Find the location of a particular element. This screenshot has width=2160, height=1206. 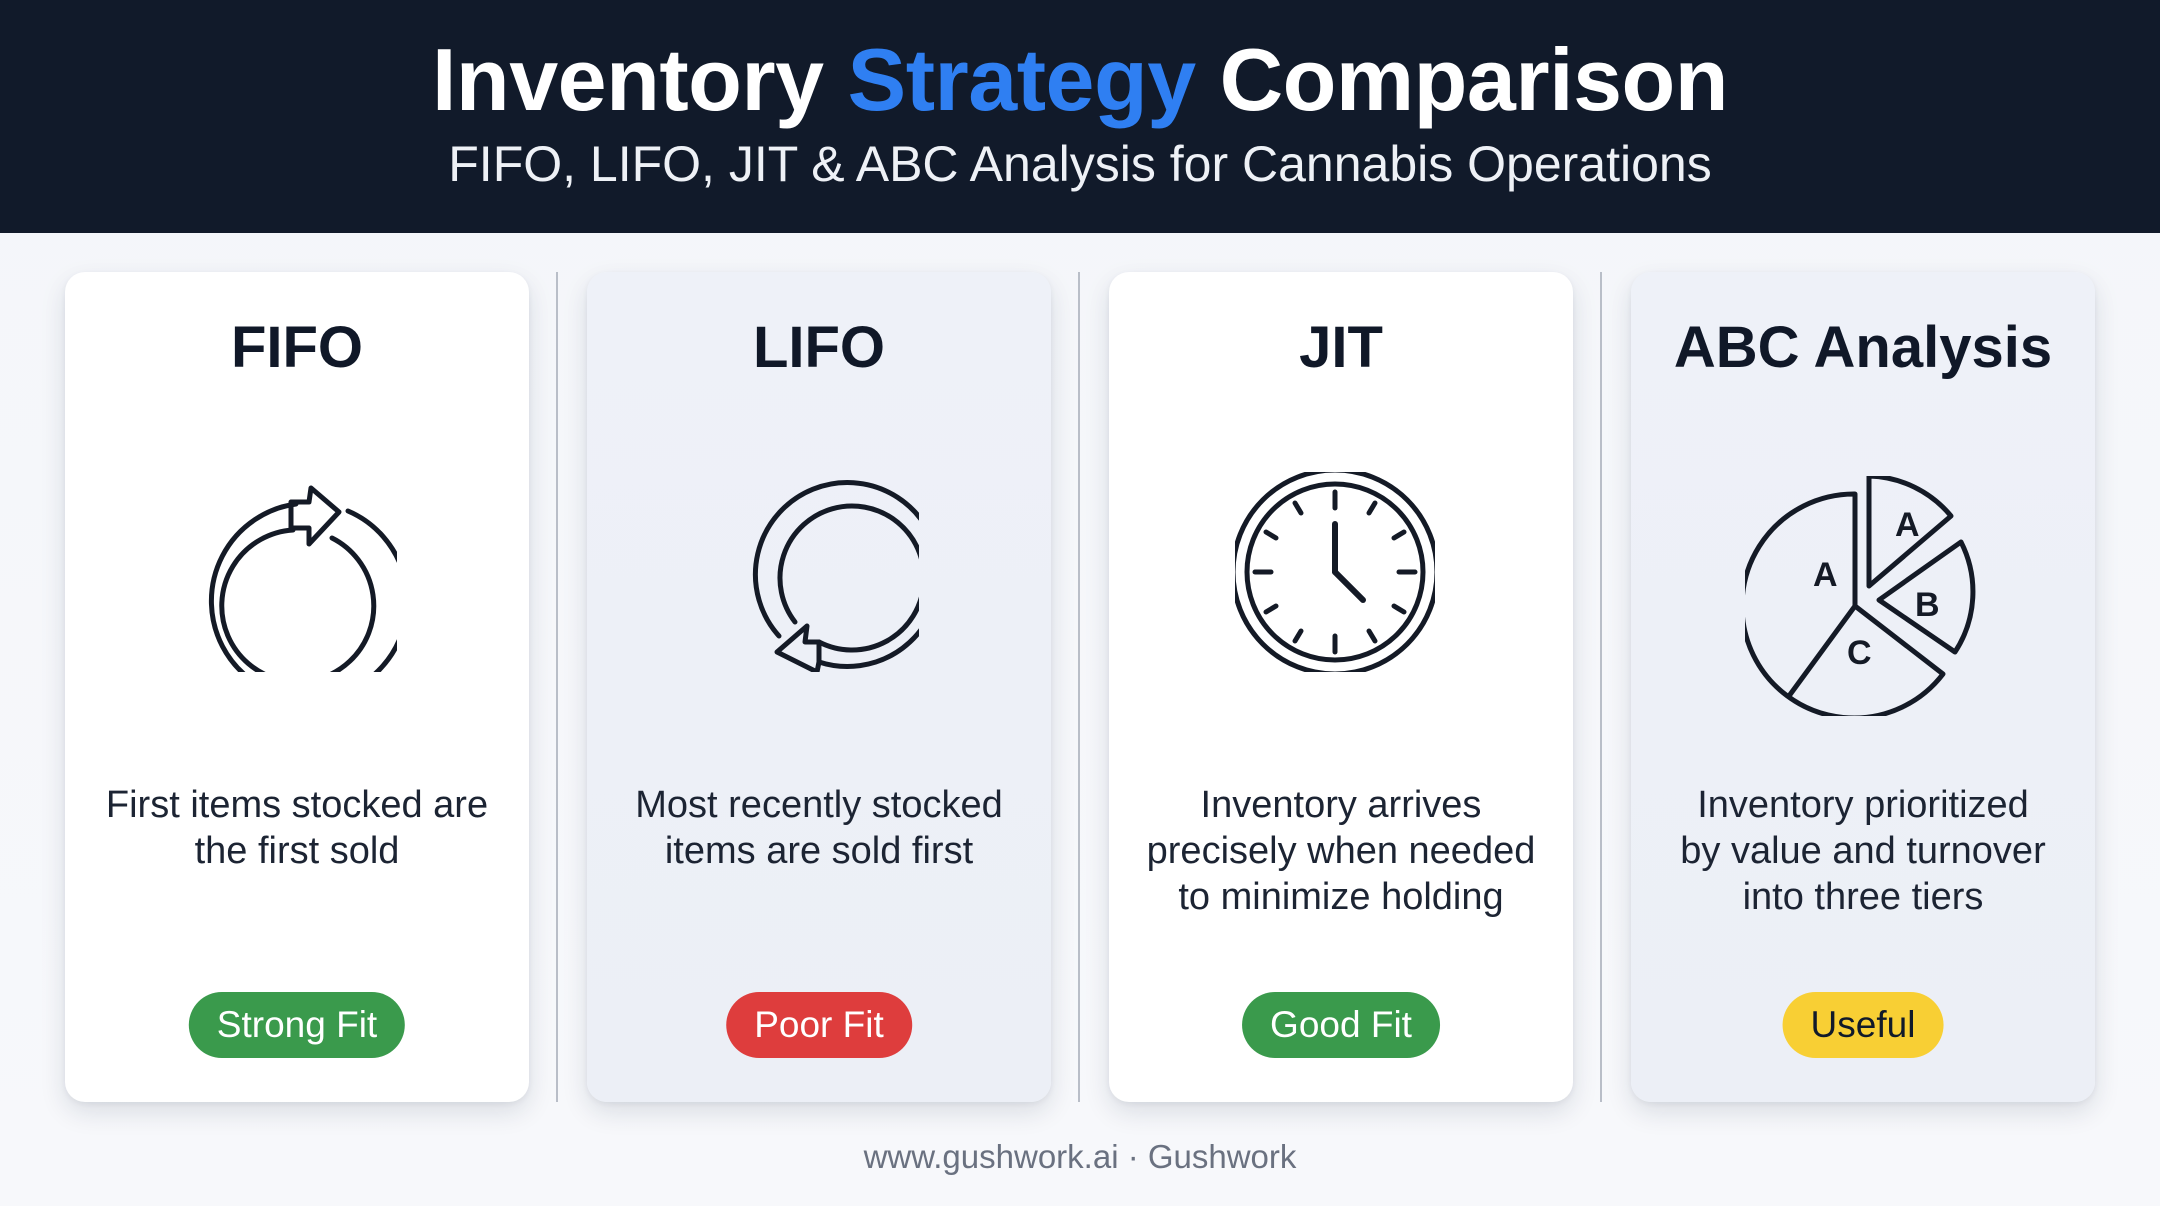

description-line-2: by value and turnover is located at coordinates (1863, 851).